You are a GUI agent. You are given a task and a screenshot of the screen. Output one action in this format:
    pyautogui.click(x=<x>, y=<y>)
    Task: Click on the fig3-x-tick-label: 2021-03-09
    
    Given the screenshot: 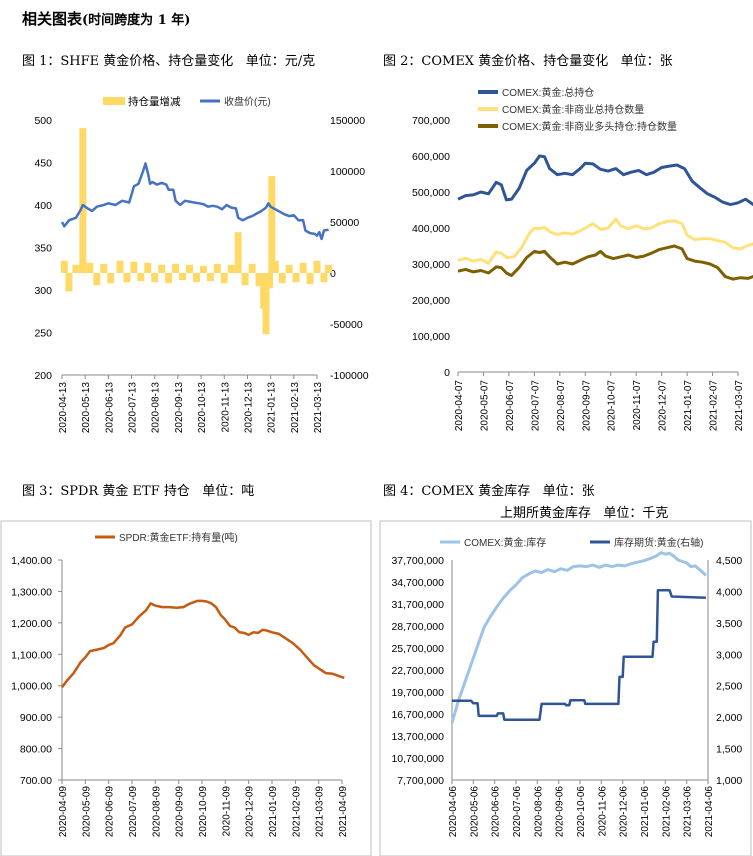 What is the action you would take?
    pyautogui.click(x=320, y=812)
    